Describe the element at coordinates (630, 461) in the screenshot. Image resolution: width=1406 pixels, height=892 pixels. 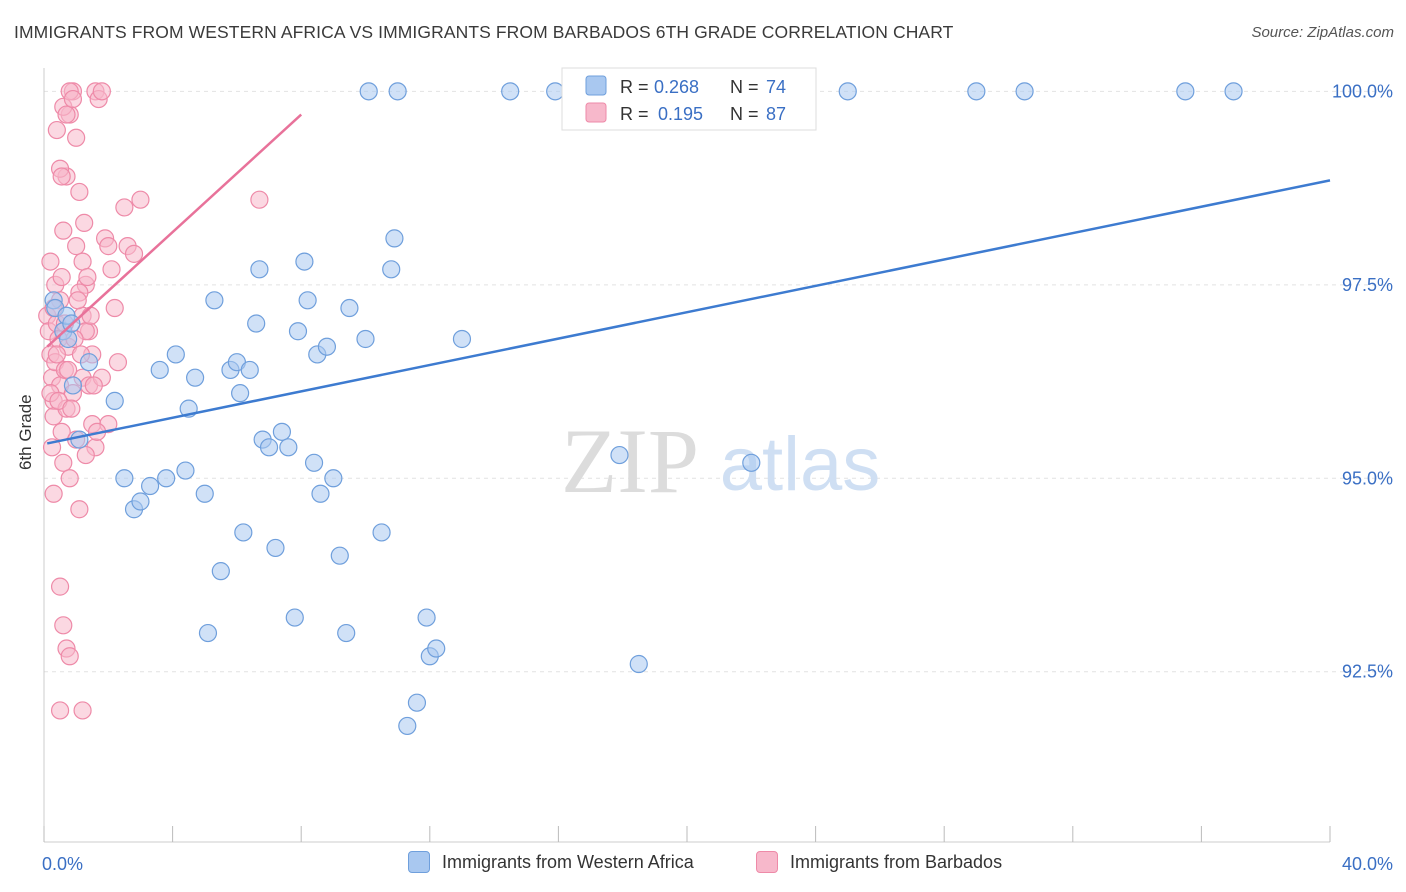
I see `watermark-zip: ZIP` at that location.